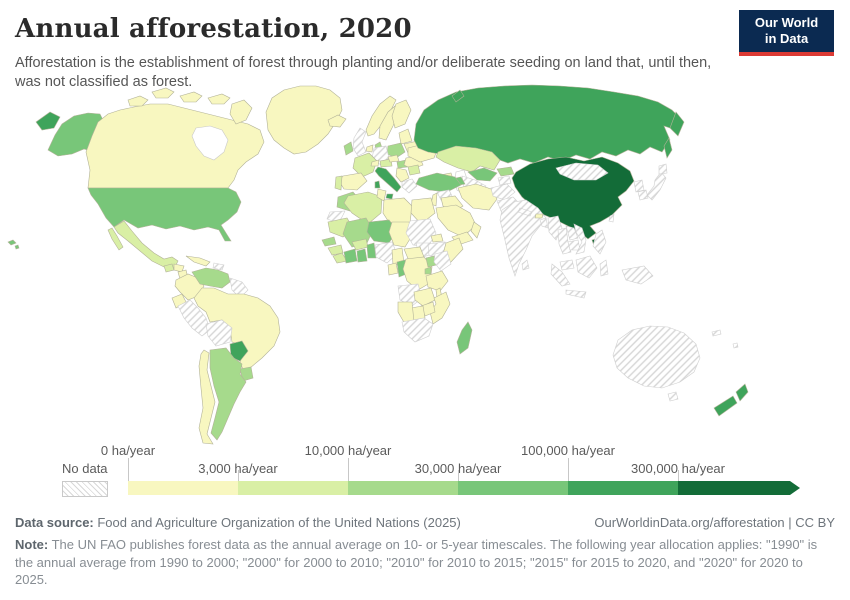 The width and height of the screenshot is (850, 600). Describe the element at coordinates (362, 255) in the screenshot. I see `country-ghana` at that location.